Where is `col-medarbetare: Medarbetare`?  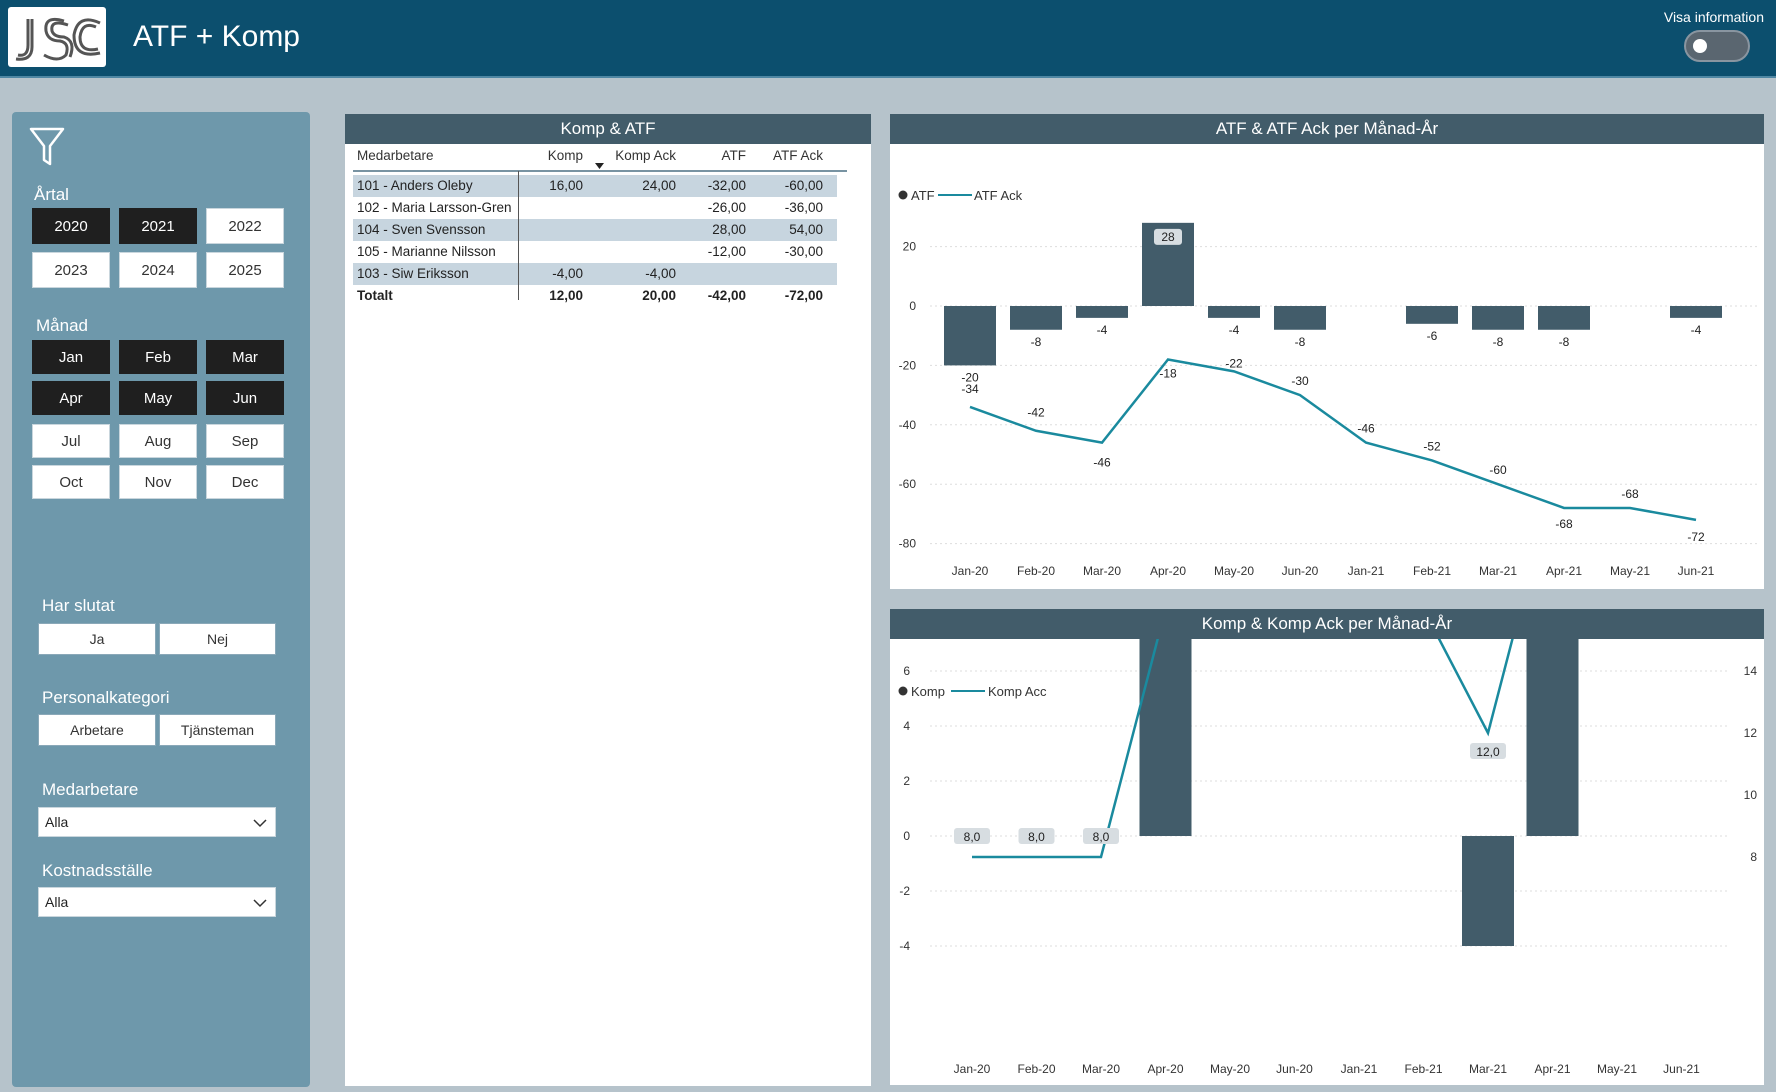
col-medarbetare: Medarbetare is located at coordinates (395, 155).